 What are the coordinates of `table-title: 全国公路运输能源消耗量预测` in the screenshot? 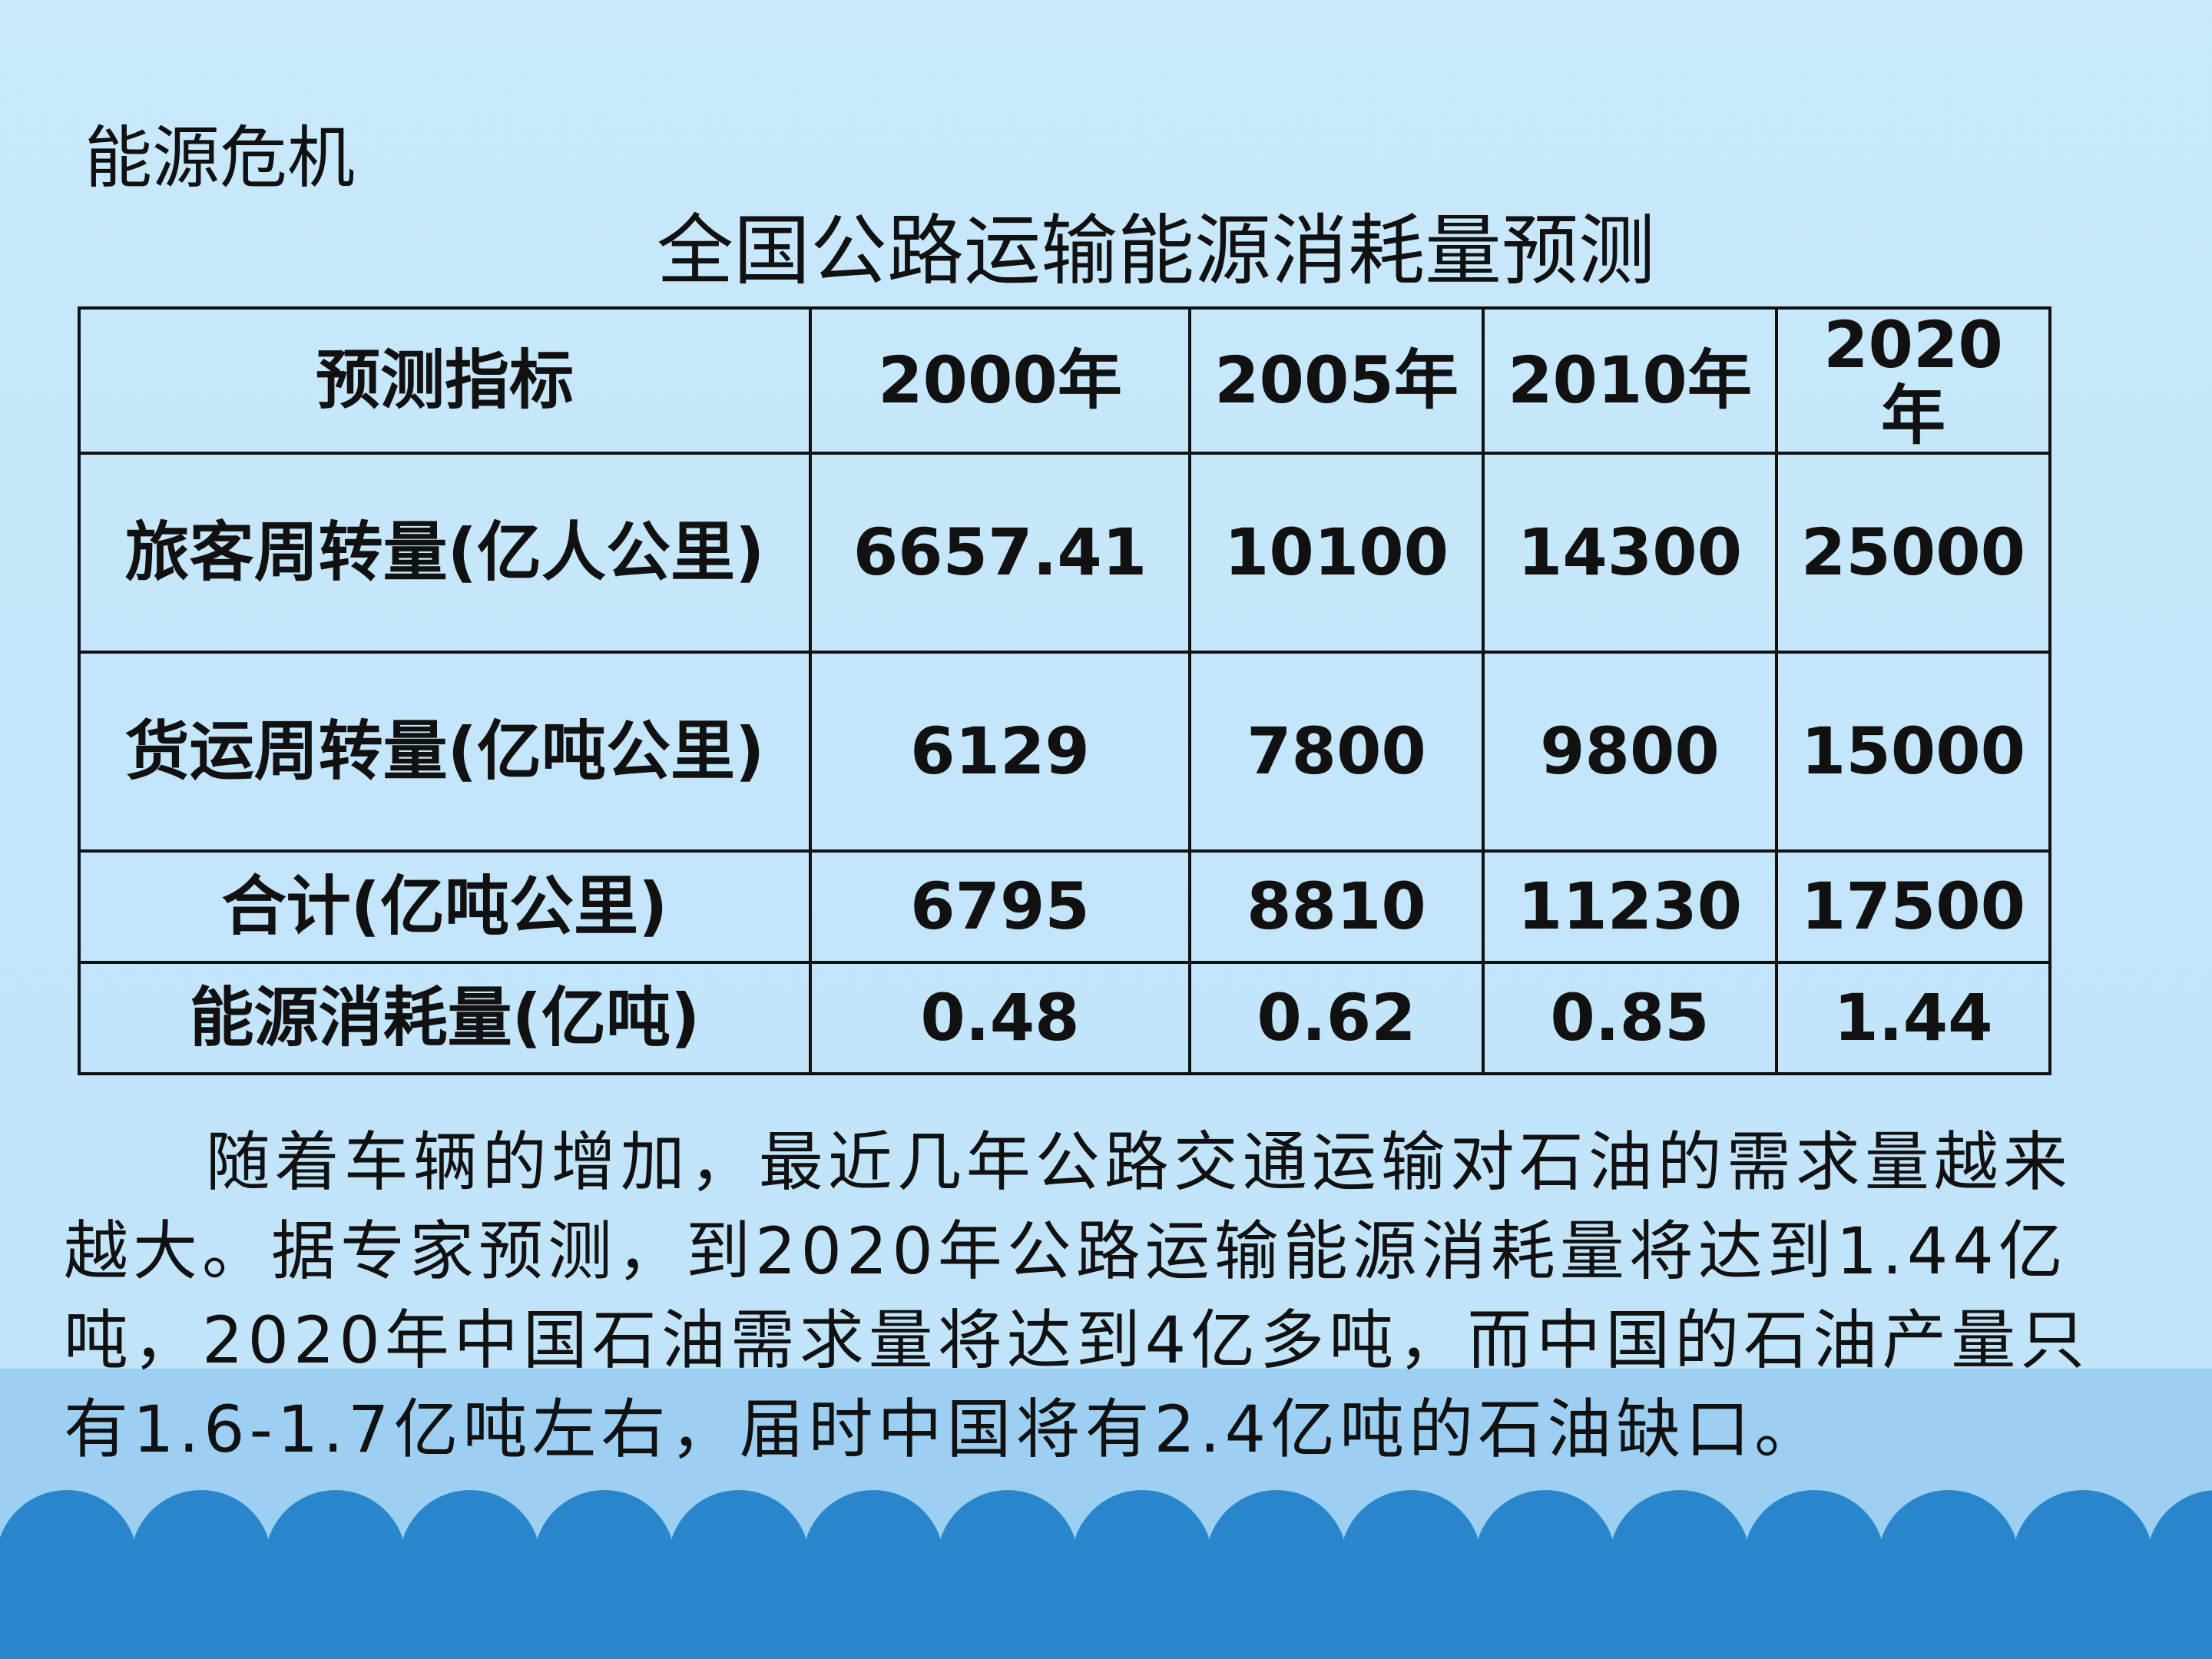 It's located at (1156, 251).